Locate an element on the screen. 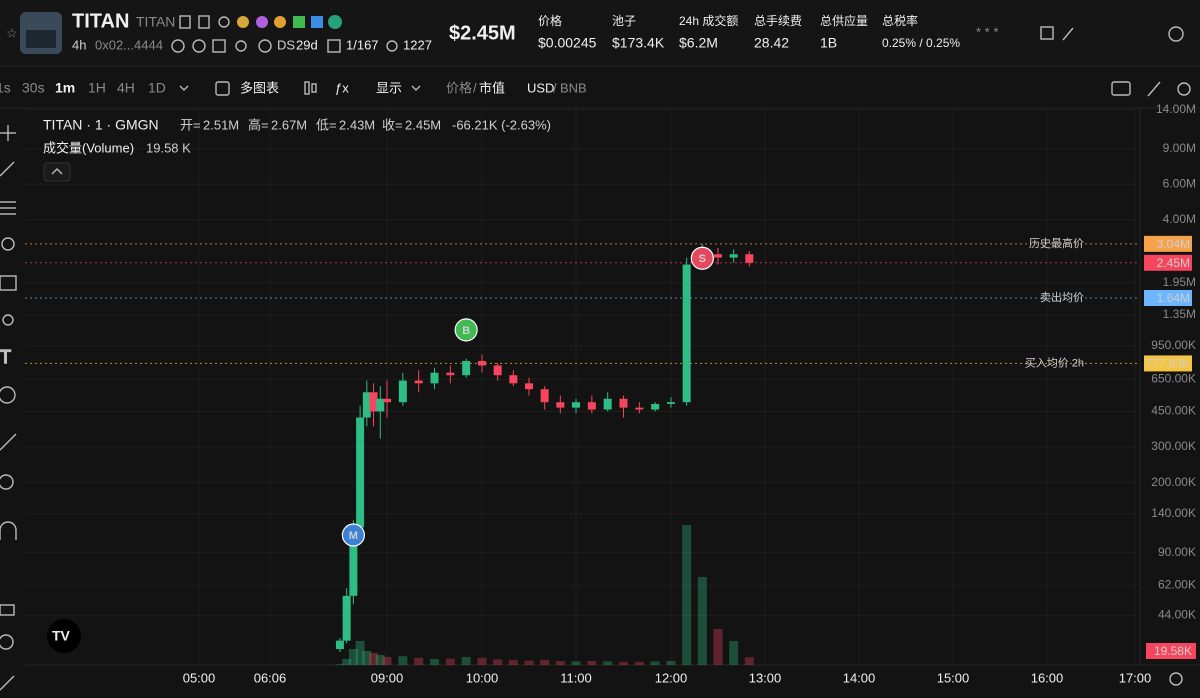 Image resolution: width=1200 pixels, height=698 pixels. y-tick-label: 90.00K is located at coordinates (1177, 552).